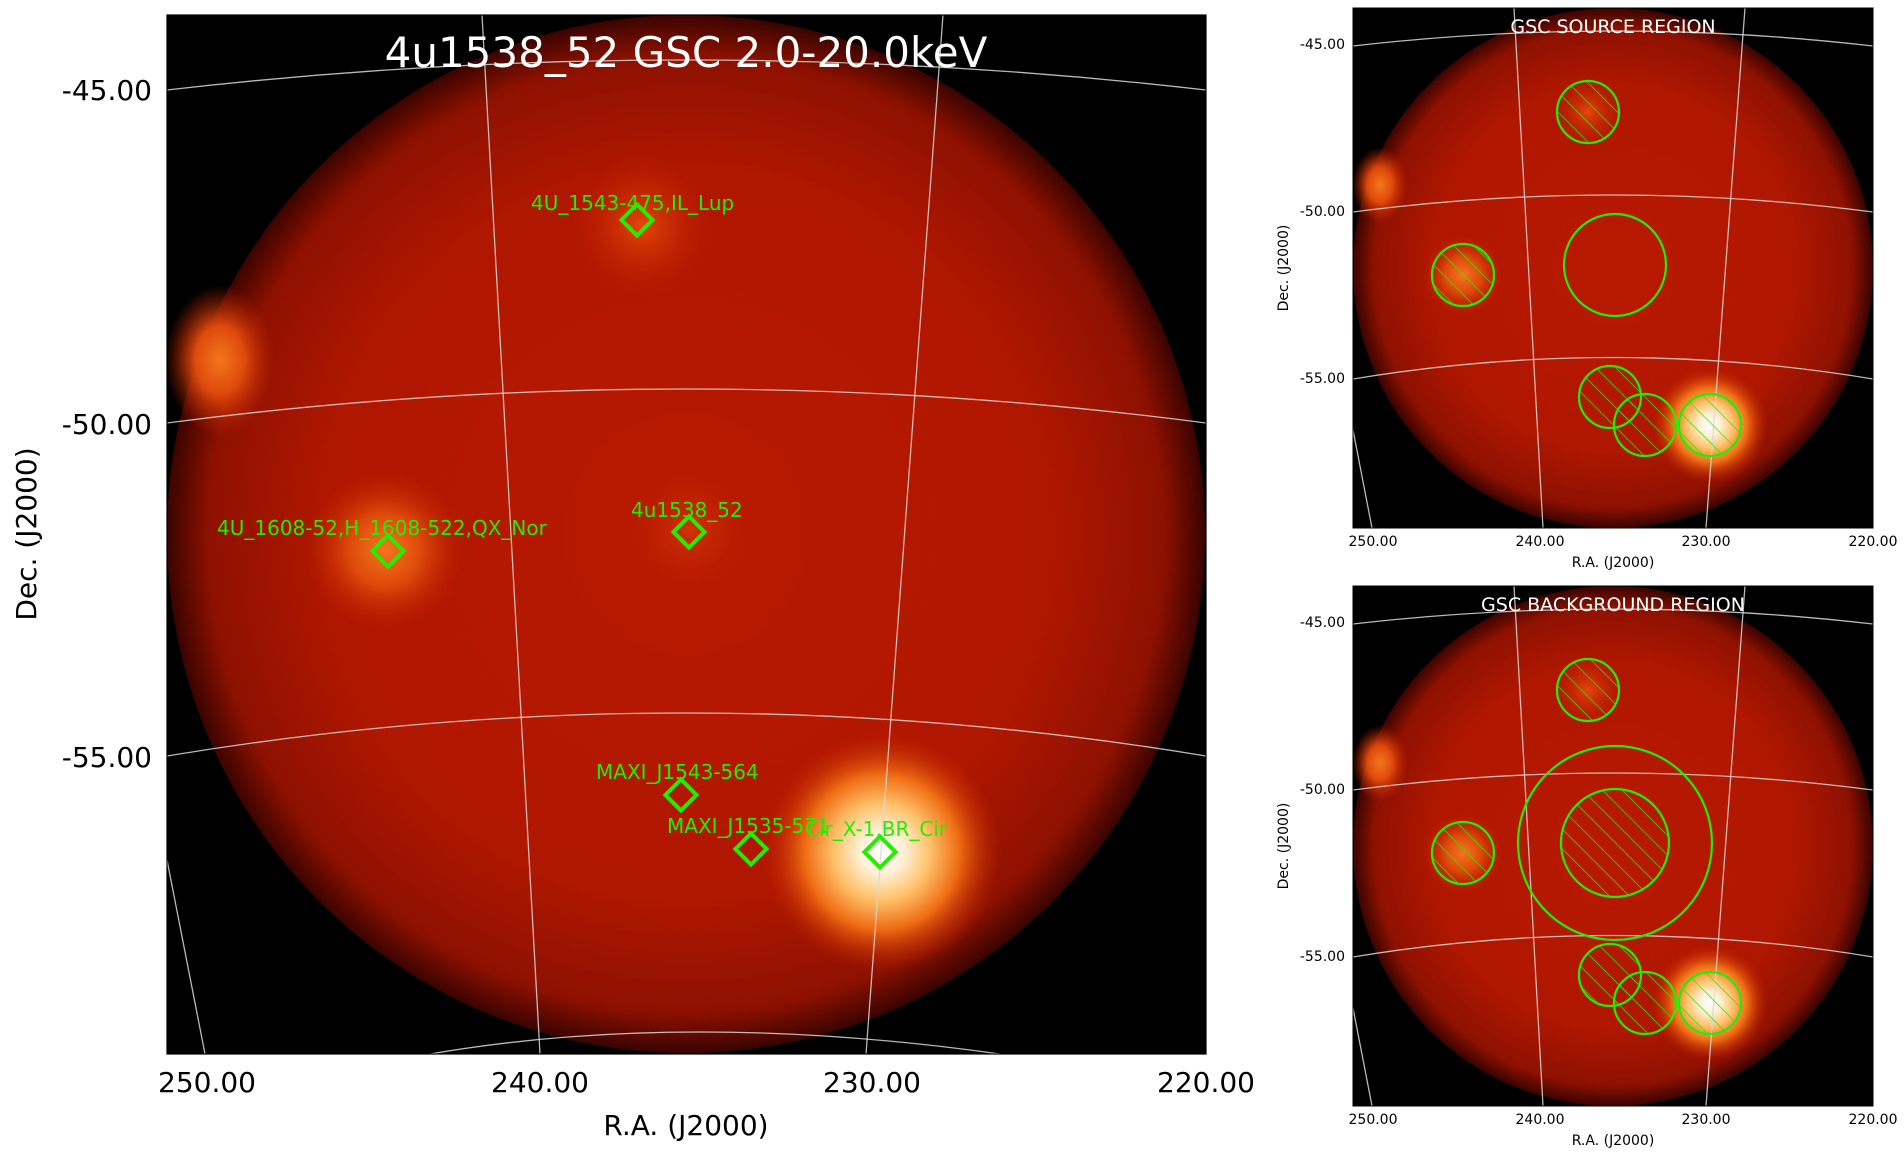 This screenshot has width=1904, height=1156. What do you see at coordinates (872, 1082) in the screenshot?
I see `main-xtick: 230.00` at bounding box center [872, 1082].